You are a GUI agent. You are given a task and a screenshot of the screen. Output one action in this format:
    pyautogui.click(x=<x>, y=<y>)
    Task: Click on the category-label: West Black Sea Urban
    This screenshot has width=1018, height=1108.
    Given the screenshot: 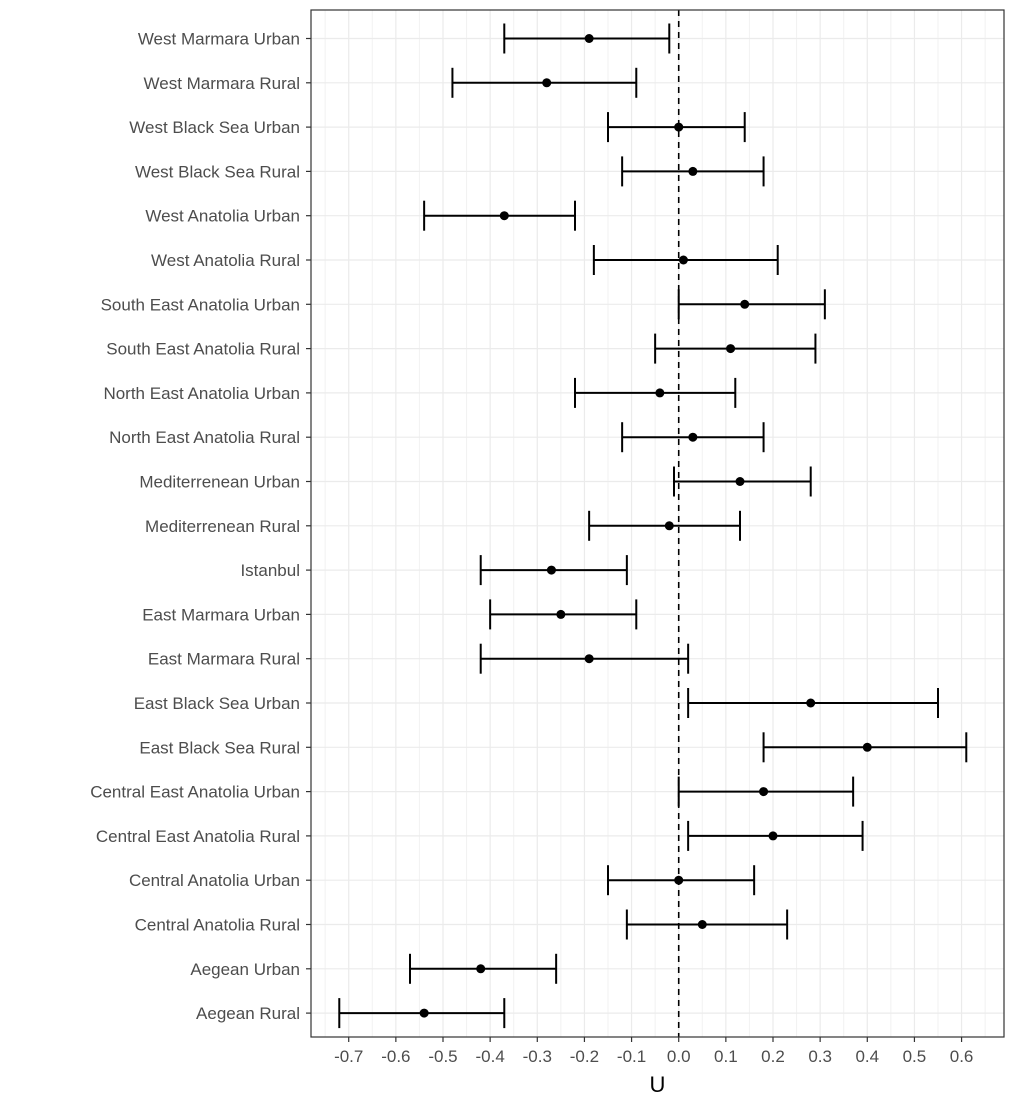 What is the action you would take?
    pyautogui.click(x=214, y=127)
    